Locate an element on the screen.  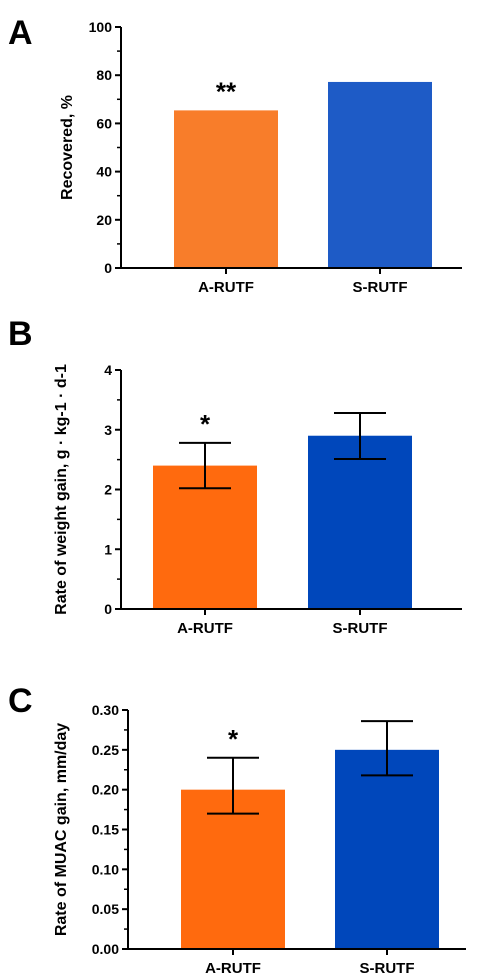
y-tick-label: 80 is located at coordinates (104, 75).